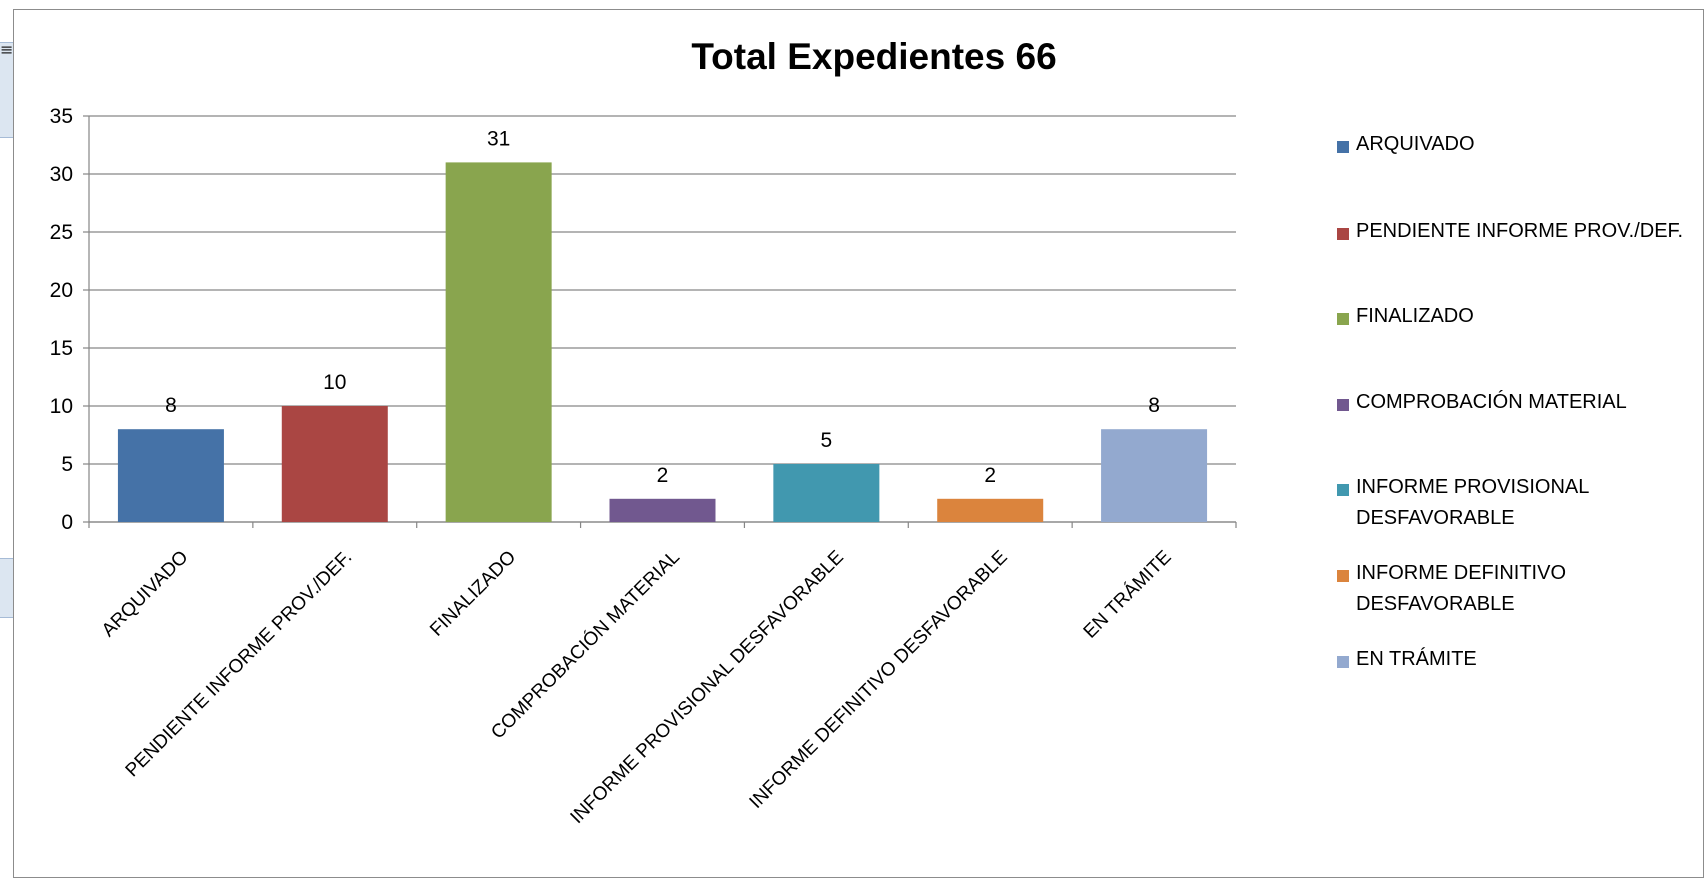 The height and width of the screenshot is (880, 1706). Describe the element at coordinates (879, 680) in the screenshot. I see `x-tick-label: INFORME DEFINITIVO DESFAVORABLE` at that location.